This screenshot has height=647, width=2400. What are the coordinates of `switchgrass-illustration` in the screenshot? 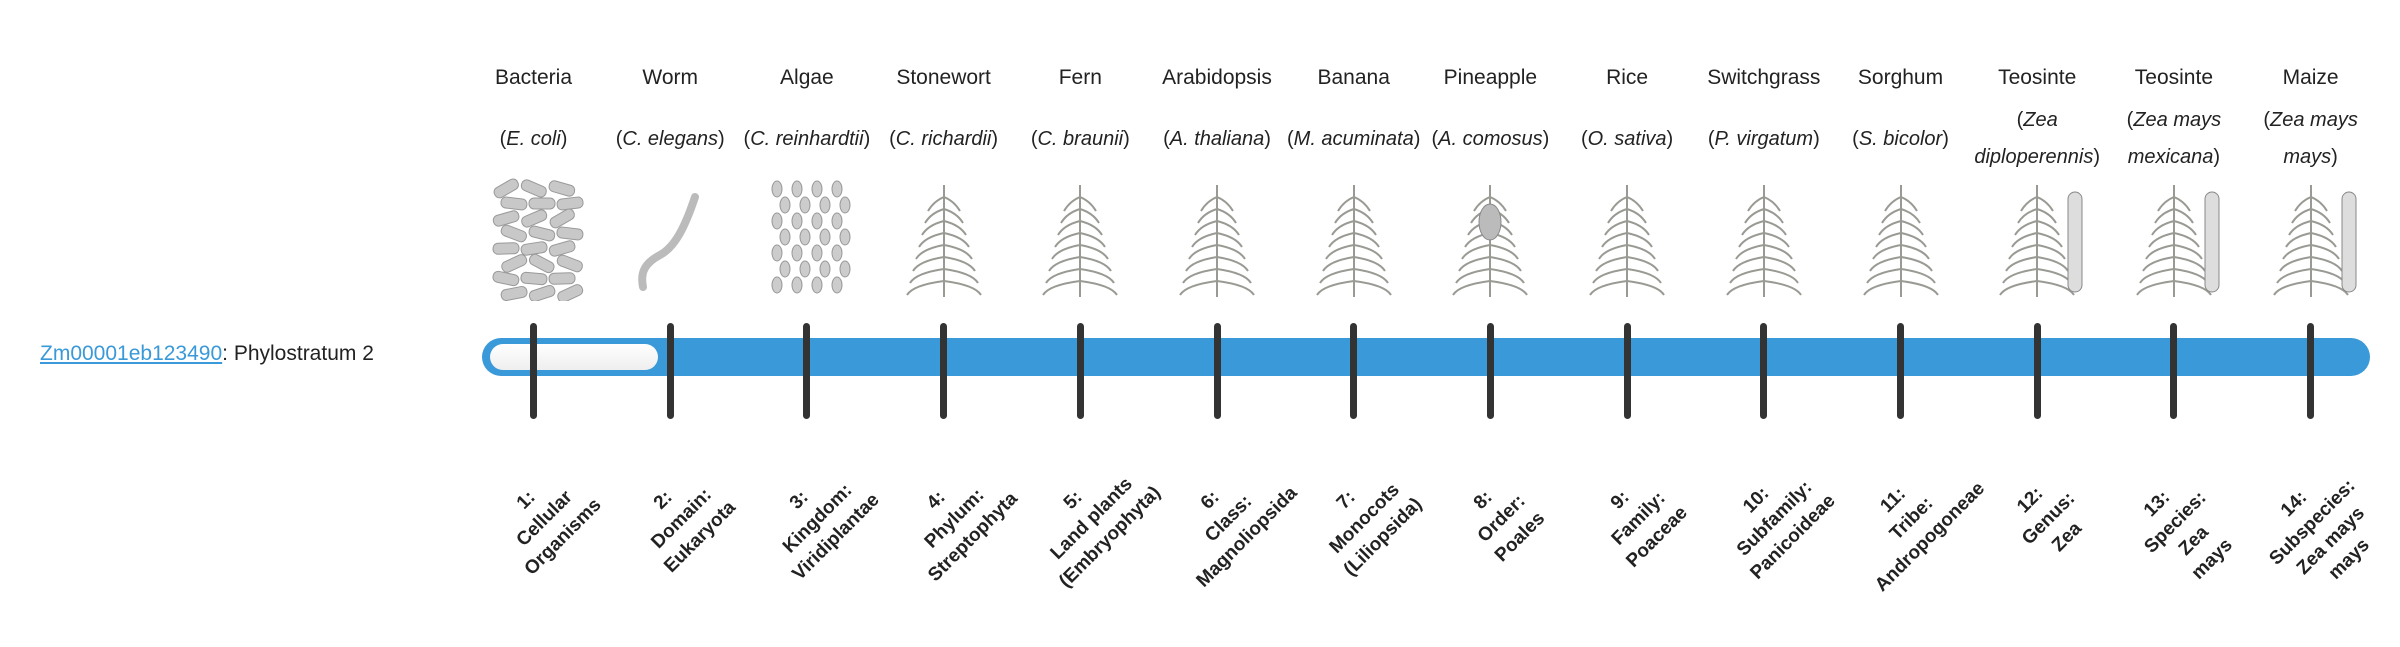 It's located at (1763, 239).